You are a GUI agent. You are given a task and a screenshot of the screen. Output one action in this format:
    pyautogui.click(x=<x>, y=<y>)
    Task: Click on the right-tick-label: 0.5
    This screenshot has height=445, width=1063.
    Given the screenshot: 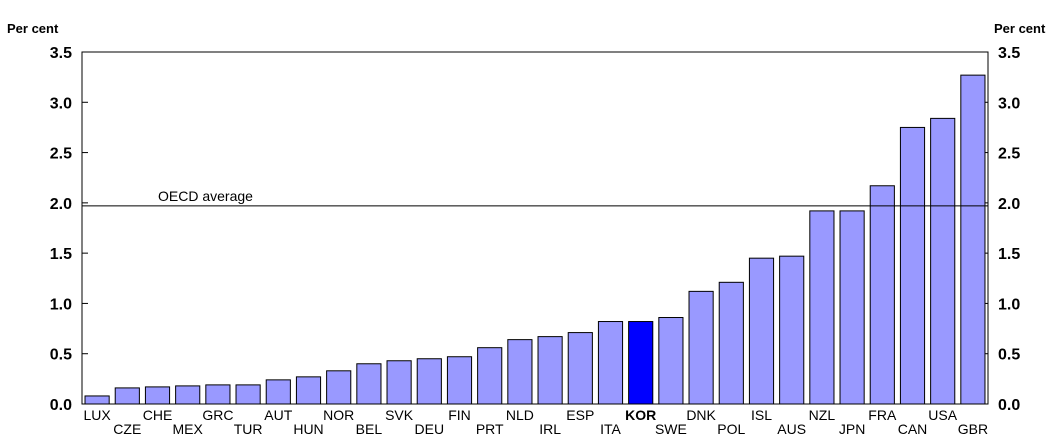 What is the action you would take?
    pyautogui.click(x=1009, y=355)
    